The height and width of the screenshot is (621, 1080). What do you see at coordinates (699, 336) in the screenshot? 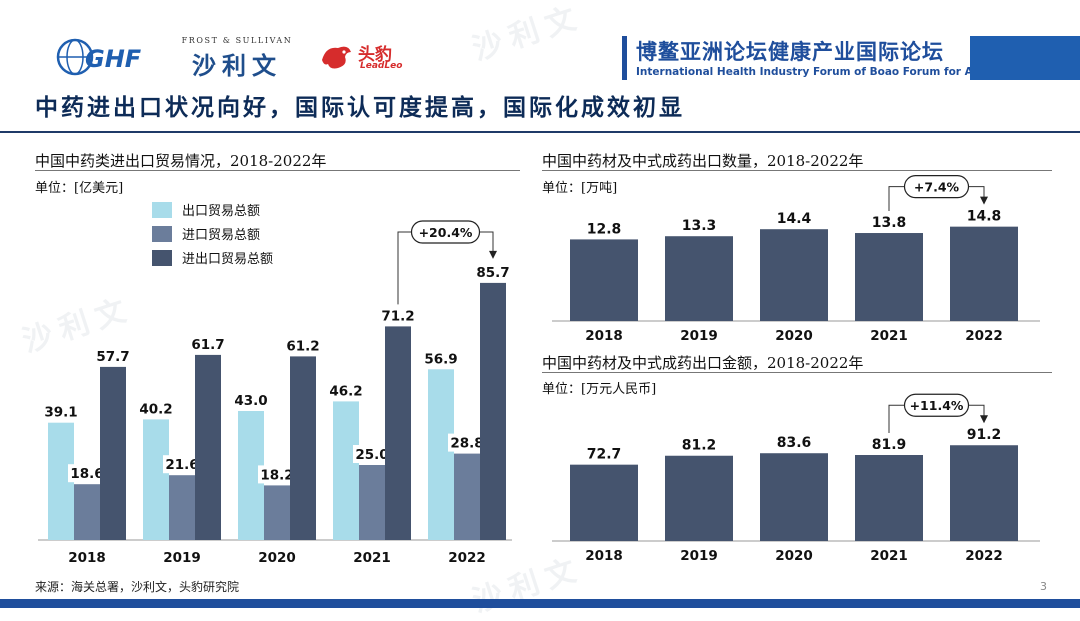
I see `x-tick-2019: 2019` at bounding box center [699, 336].